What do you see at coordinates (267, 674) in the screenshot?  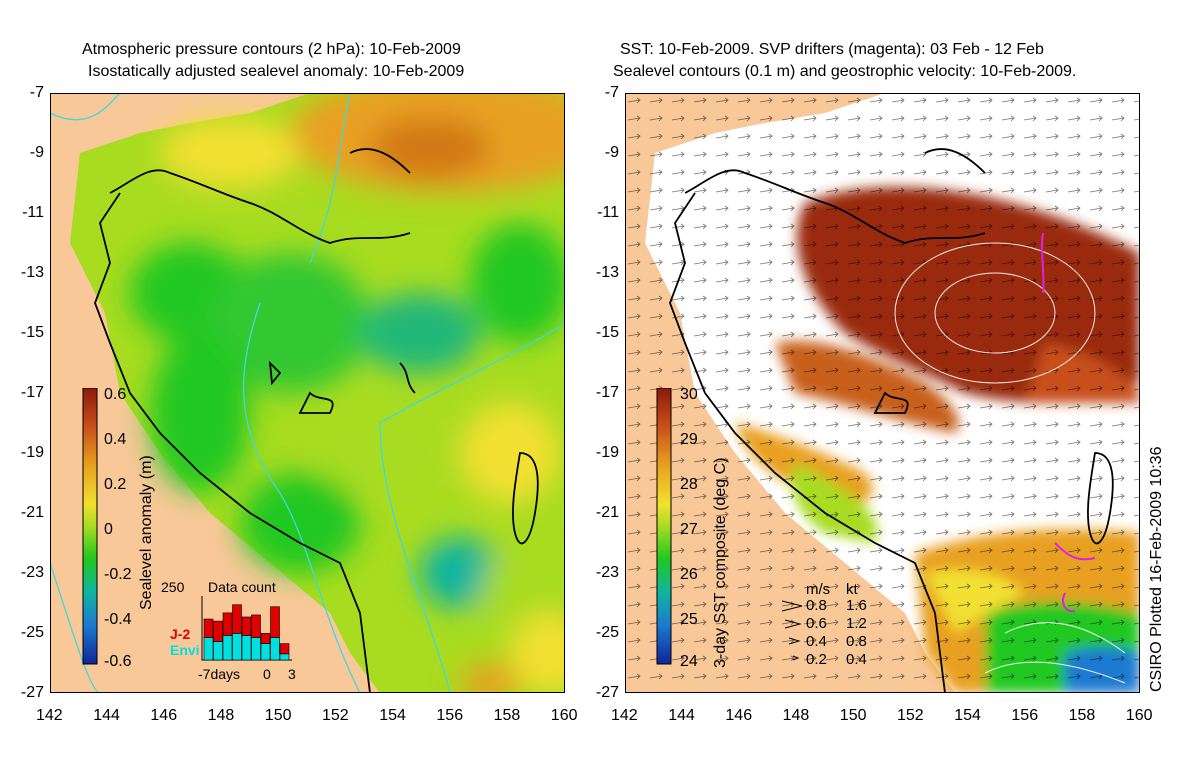 I see `inset-x-label-zero: 0` at bounding box center [267, 674].